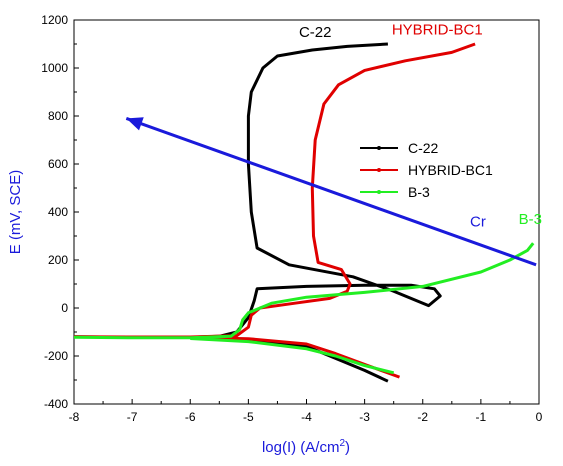 The height and width of the screenshot is (466, 563). Describe the element at coordinates (422, 417) in the screenshot. I see `x-tick-label: -2` at that location.